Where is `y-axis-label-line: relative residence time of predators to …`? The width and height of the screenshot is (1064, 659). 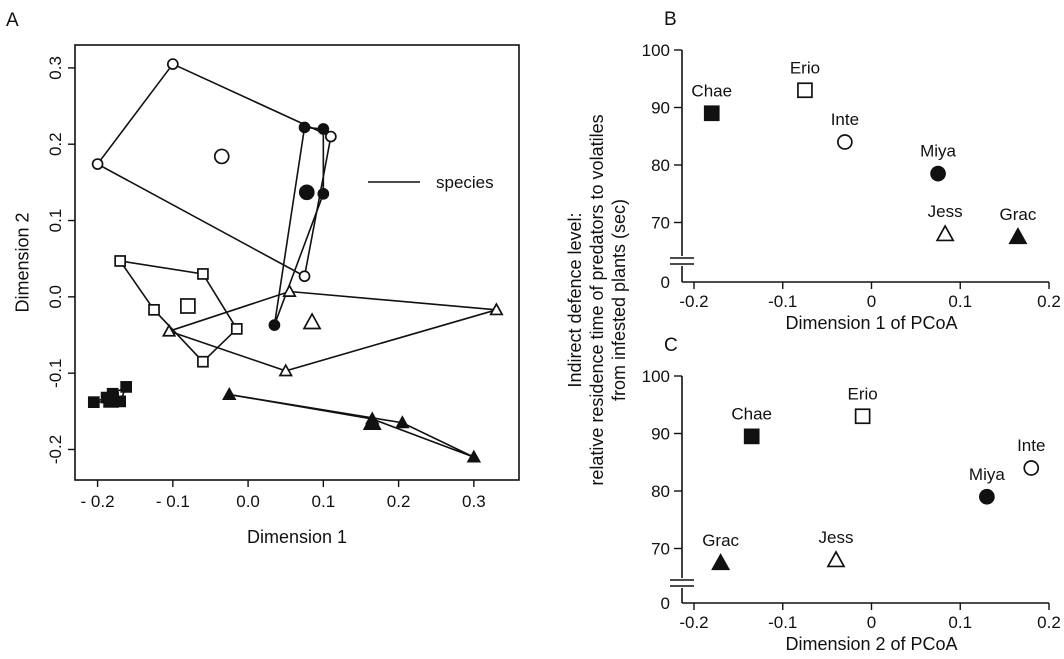
y-axis-label-line: relative residence time of predators to … is located at coordinates (597, 299).